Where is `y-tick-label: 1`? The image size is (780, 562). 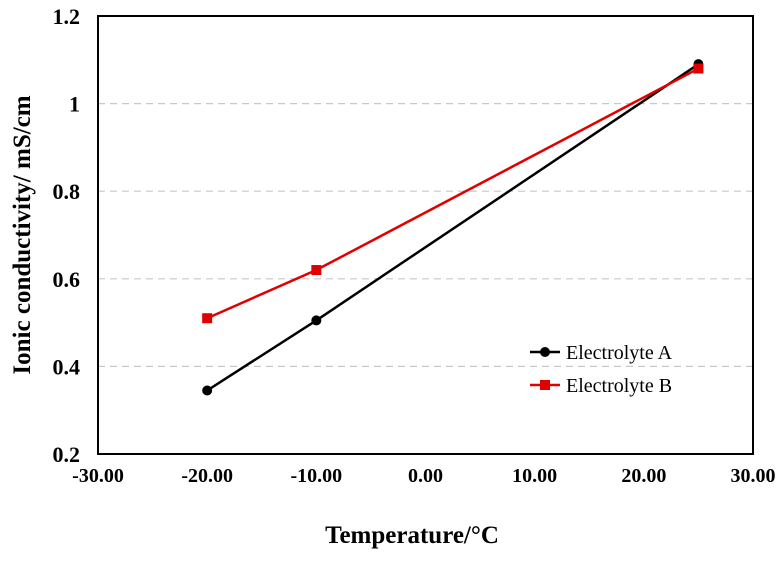 y-tick-label: 1 is located at coordinates (74, 104).